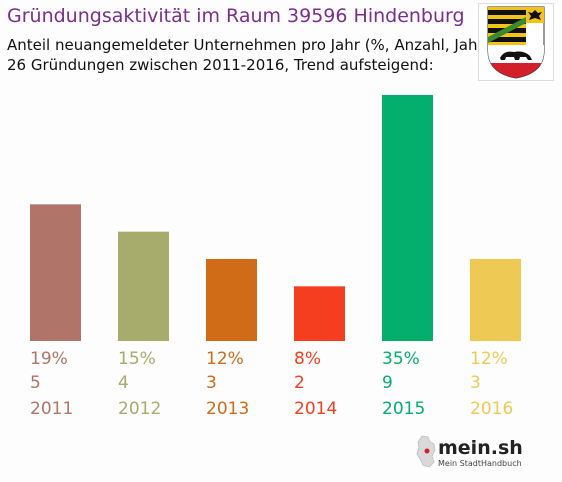 This screenshot has width=562, height=482. What do you see at coordinates (231, 300) in the screenshot?
I see `bar-2013` at bounding box center [231, 300].